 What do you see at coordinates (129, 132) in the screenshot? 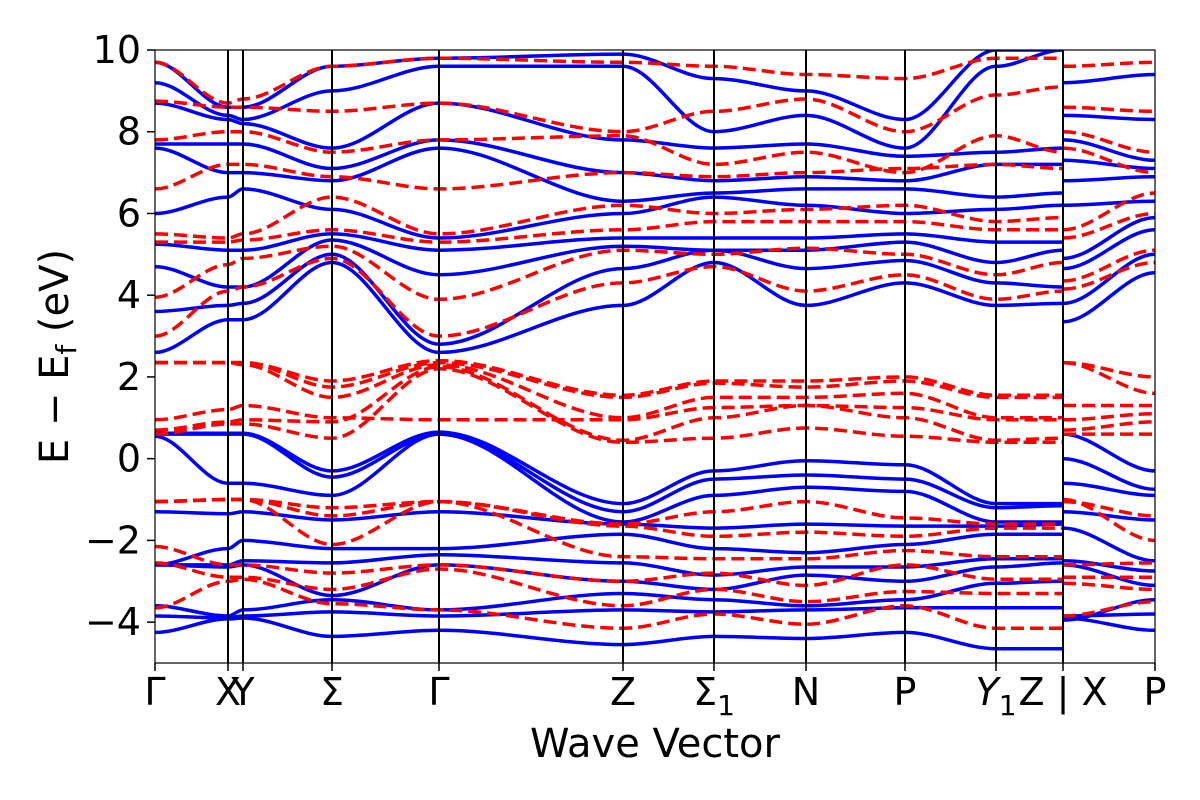
I see `y-tick-label: 8` at bounding box center [129, 132].